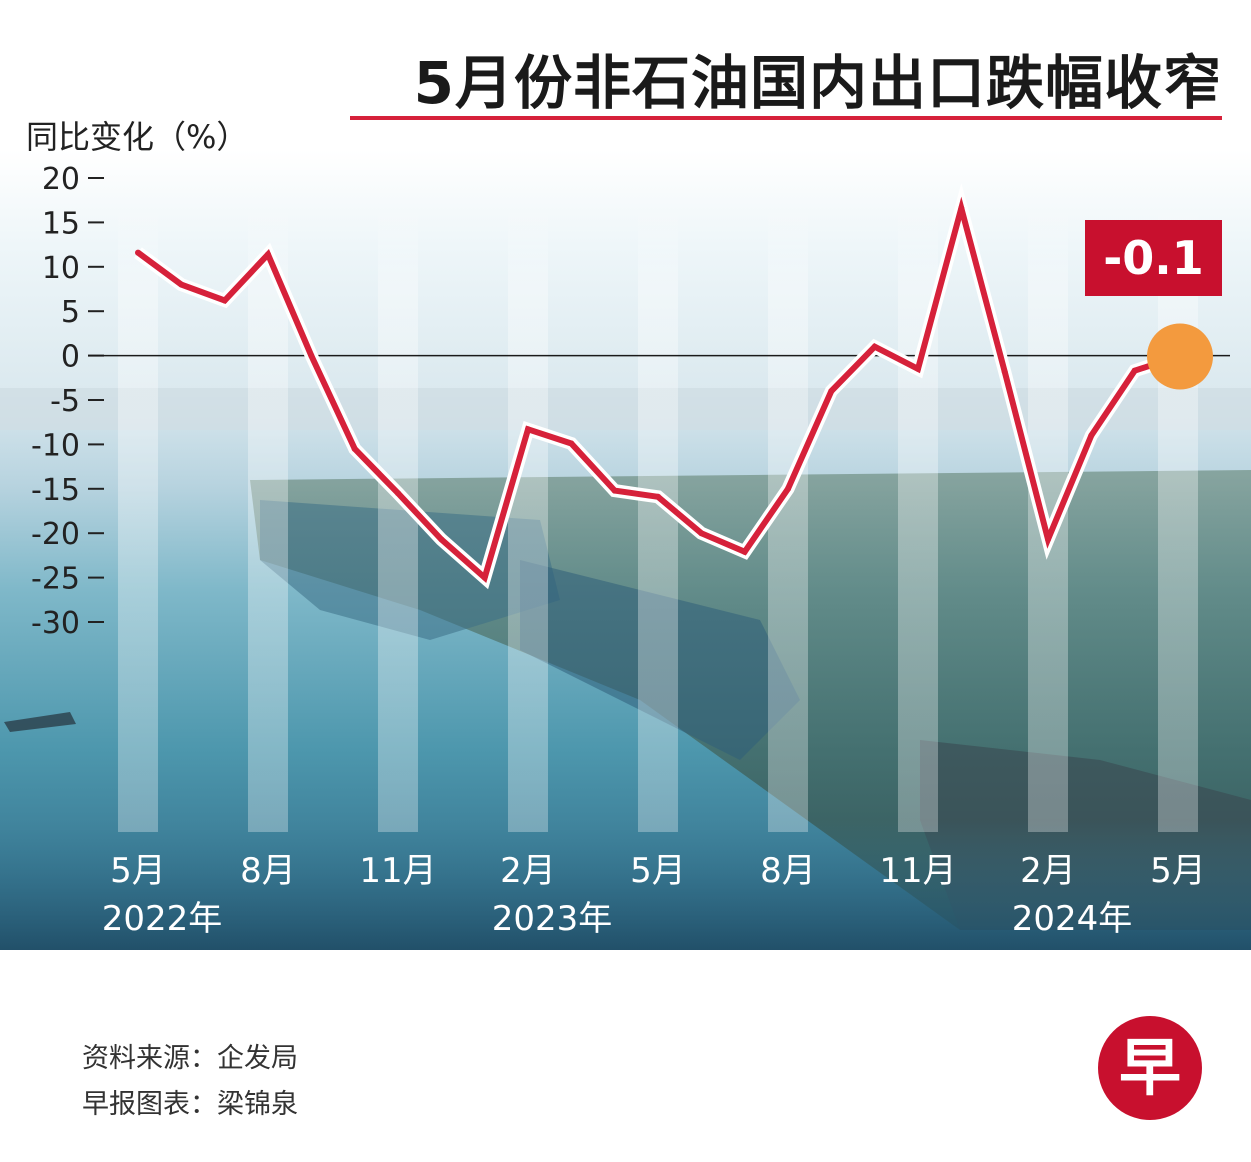  What do you see at coordinates (61, 268) in the screenshot?
I see `y-tick-label: 10` at bounding box center [61, 268].